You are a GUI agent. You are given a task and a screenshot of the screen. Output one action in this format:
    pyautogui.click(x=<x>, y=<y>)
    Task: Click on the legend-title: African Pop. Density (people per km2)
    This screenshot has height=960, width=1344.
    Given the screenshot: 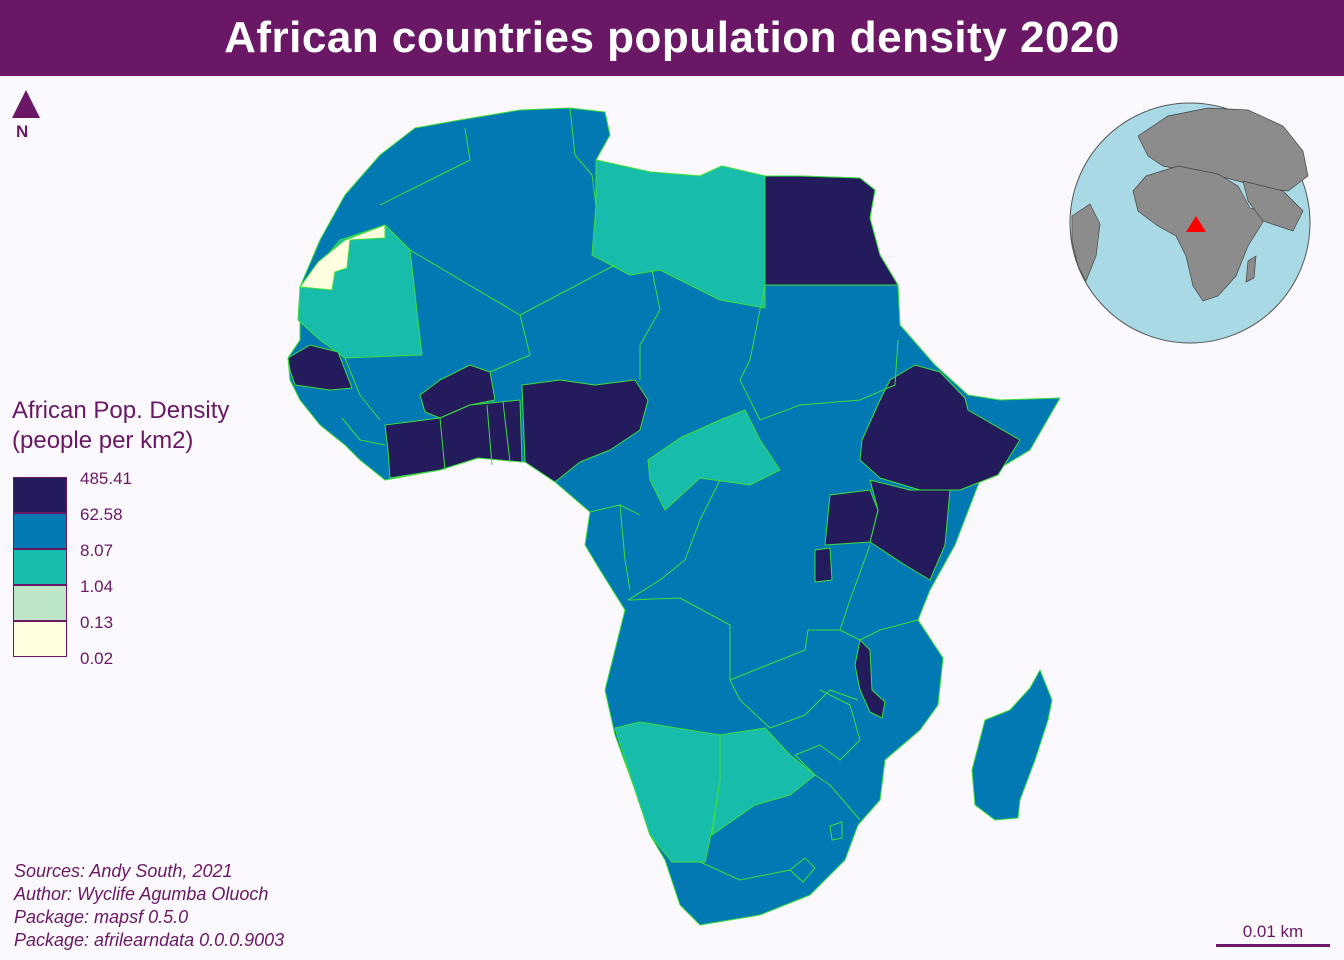 What is the action you would take?
    pyautogui.click(x=120, y=426)
    